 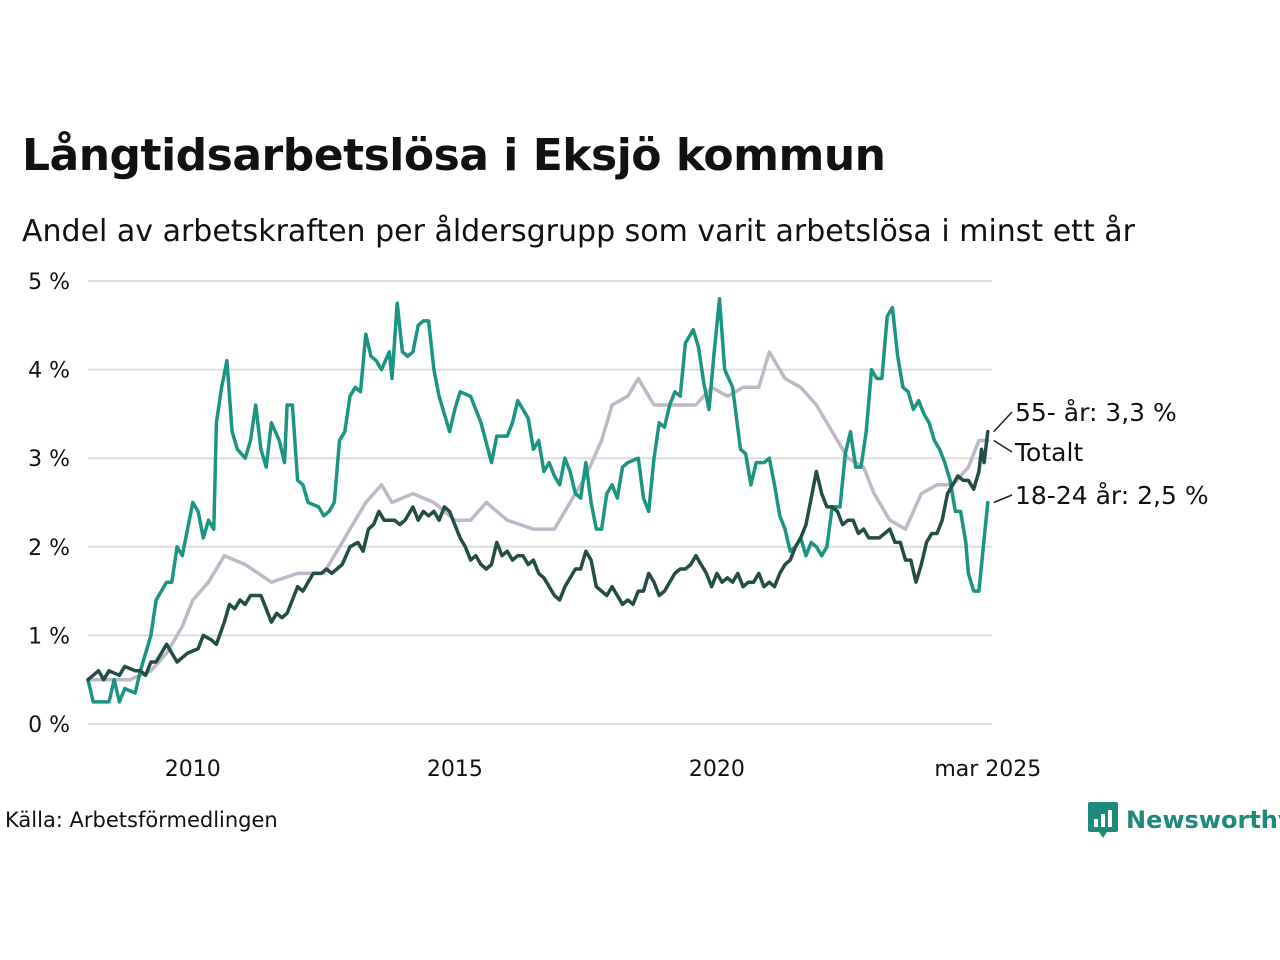 I want to click on end-label-youth: 18-24 år: 2,5 %, so click(x=1112, y=495).